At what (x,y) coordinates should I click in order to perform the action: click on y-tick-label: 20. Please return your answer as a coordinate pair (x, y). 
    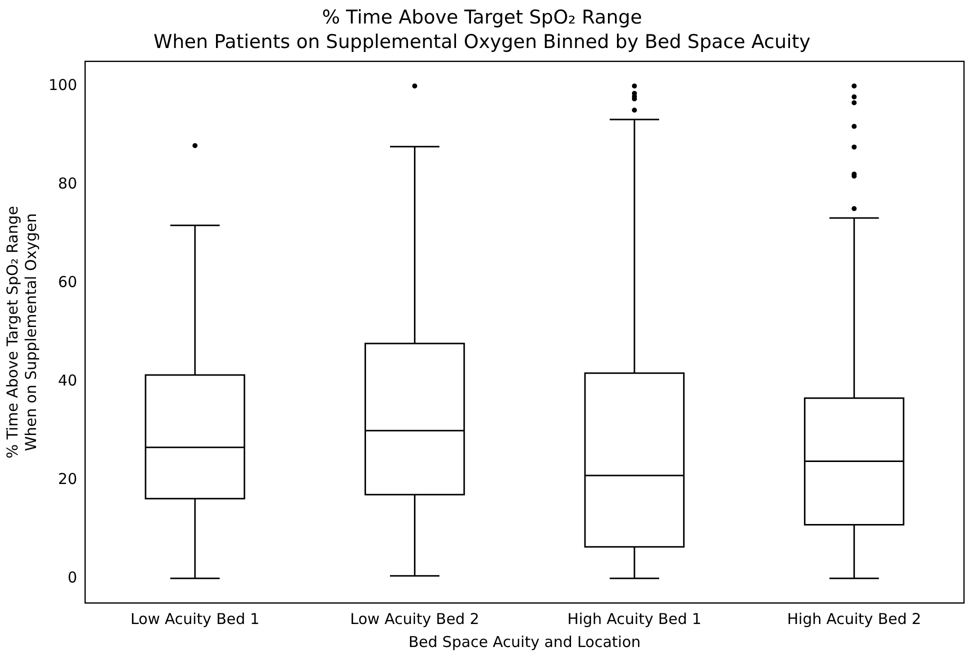
    Looking at the image, I should click on (68, 479).